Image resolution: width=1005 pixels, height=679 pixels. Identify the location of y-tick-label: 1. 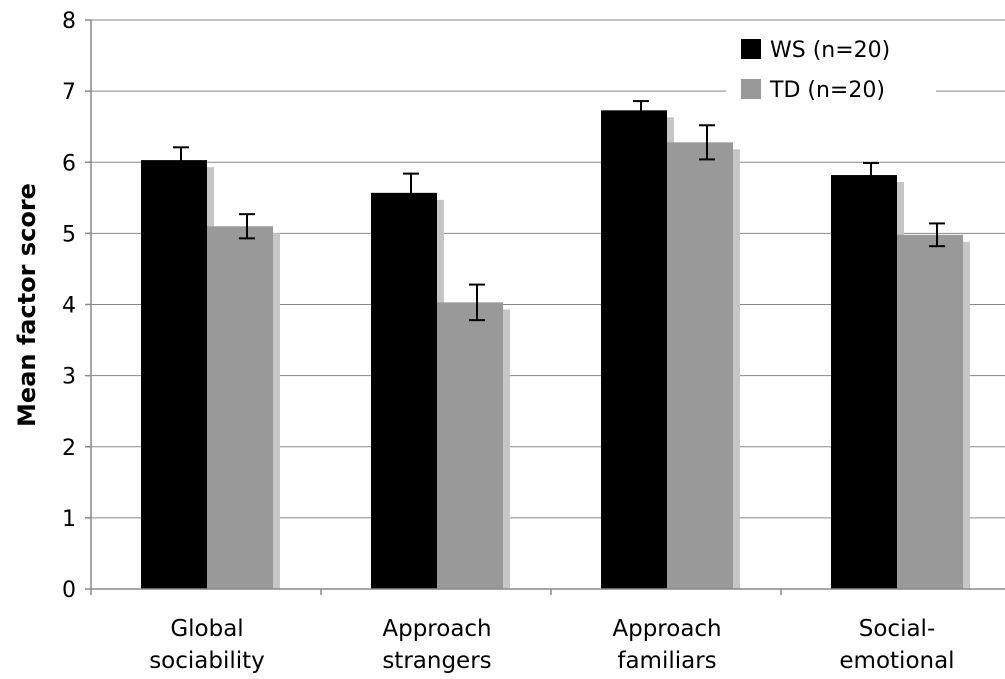
(69, 519).